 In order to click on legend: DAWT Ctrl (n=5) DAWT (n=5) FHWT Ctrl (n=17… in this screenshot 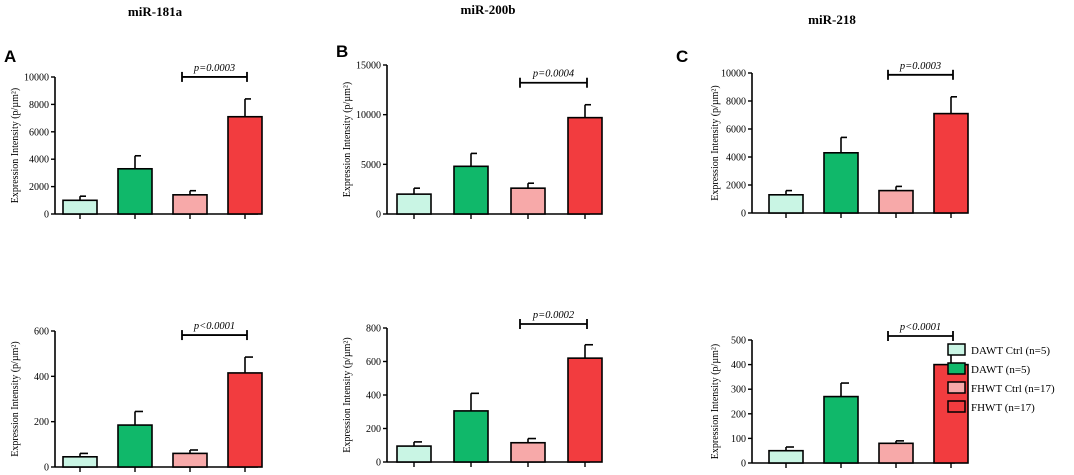, I will do `click(1001, 378)`.